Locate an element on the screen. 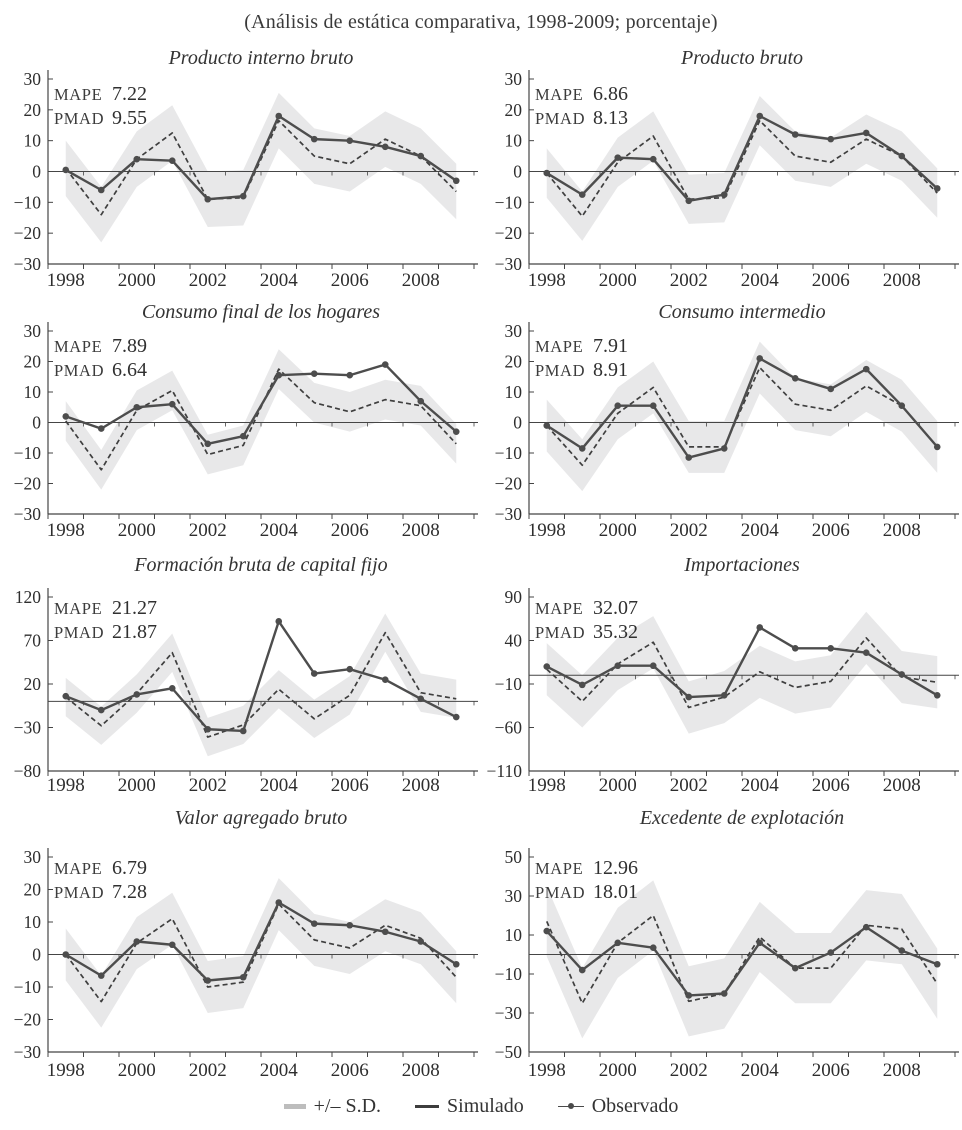 The width and height of the screenshot is (962, 1130). y-tick-label: −60 is located at coordinates (509, 728).